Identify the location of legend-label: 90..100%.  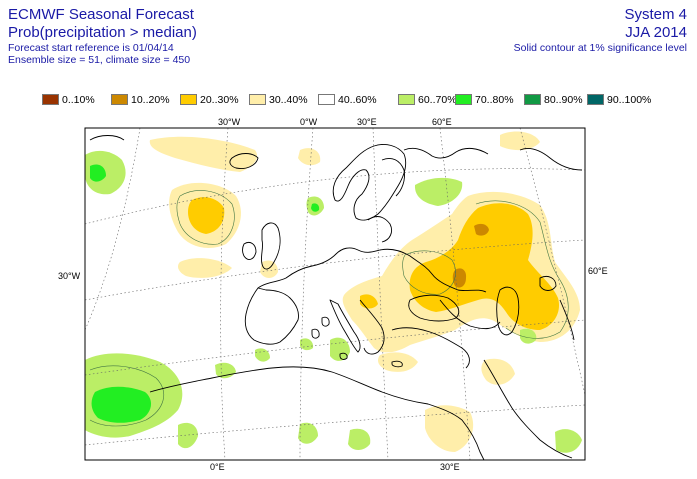
(629, 100).